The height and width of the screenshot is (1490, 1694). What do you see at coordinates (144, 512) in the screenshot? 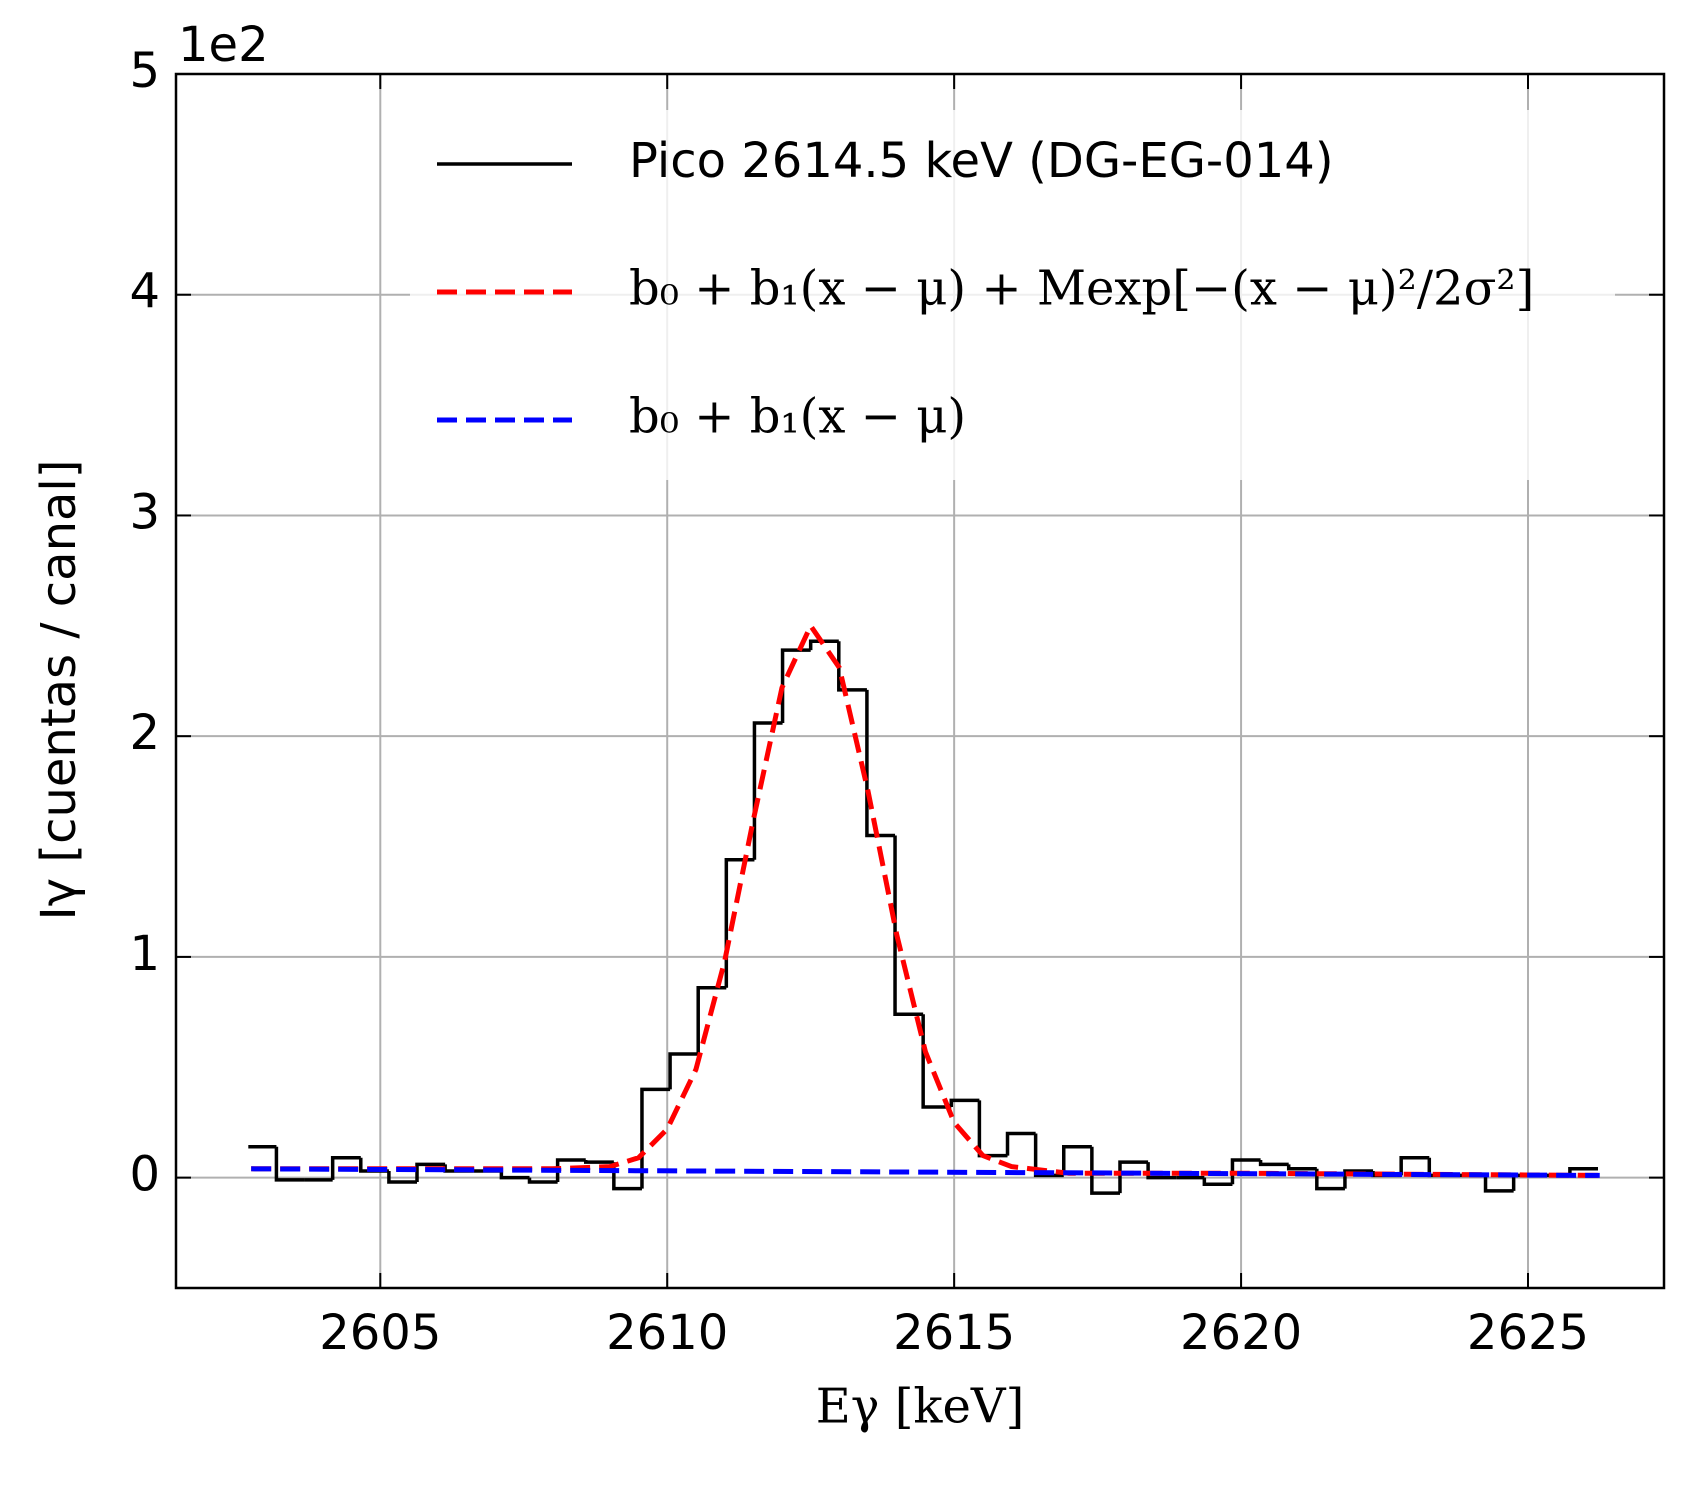
I see `y-tick-label: 3` at bounding box center [144, 512].